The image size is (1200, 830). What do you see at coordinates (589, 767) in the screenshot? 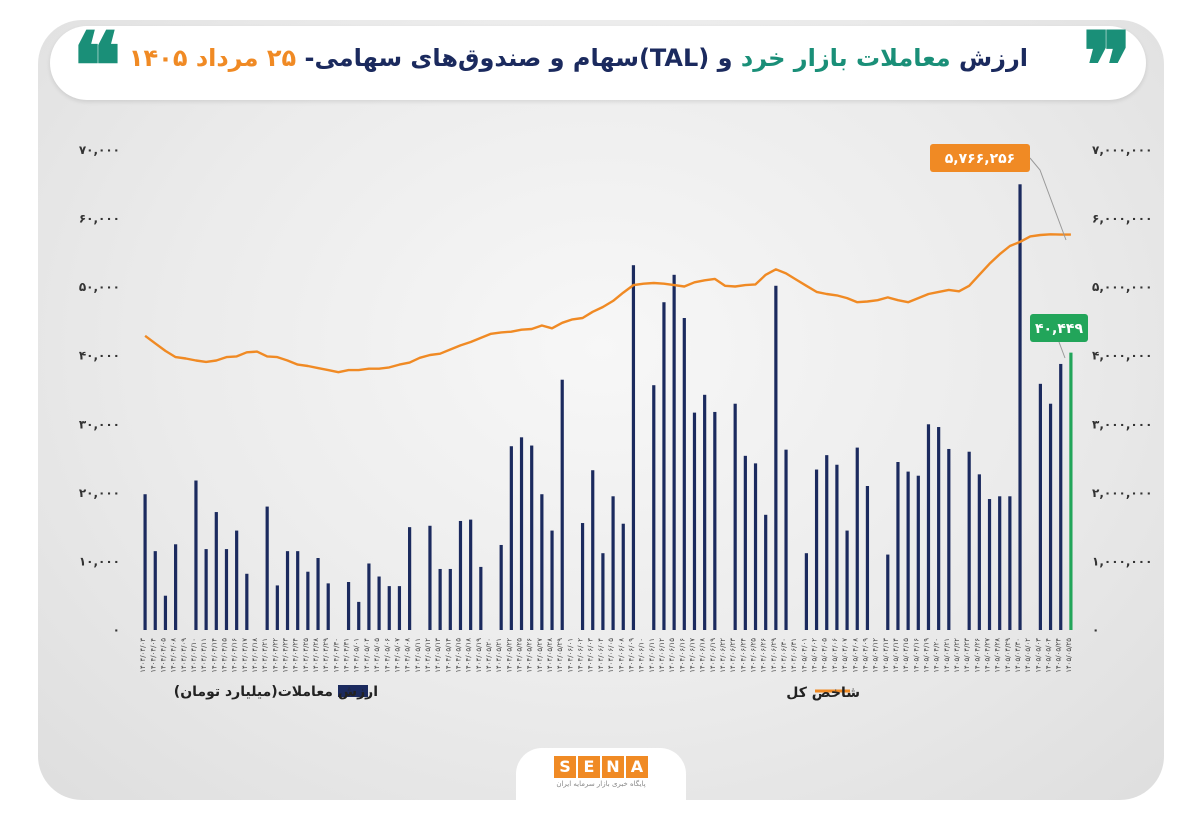
I see `logo-letter-e: E` at bounding box center [589, 767].